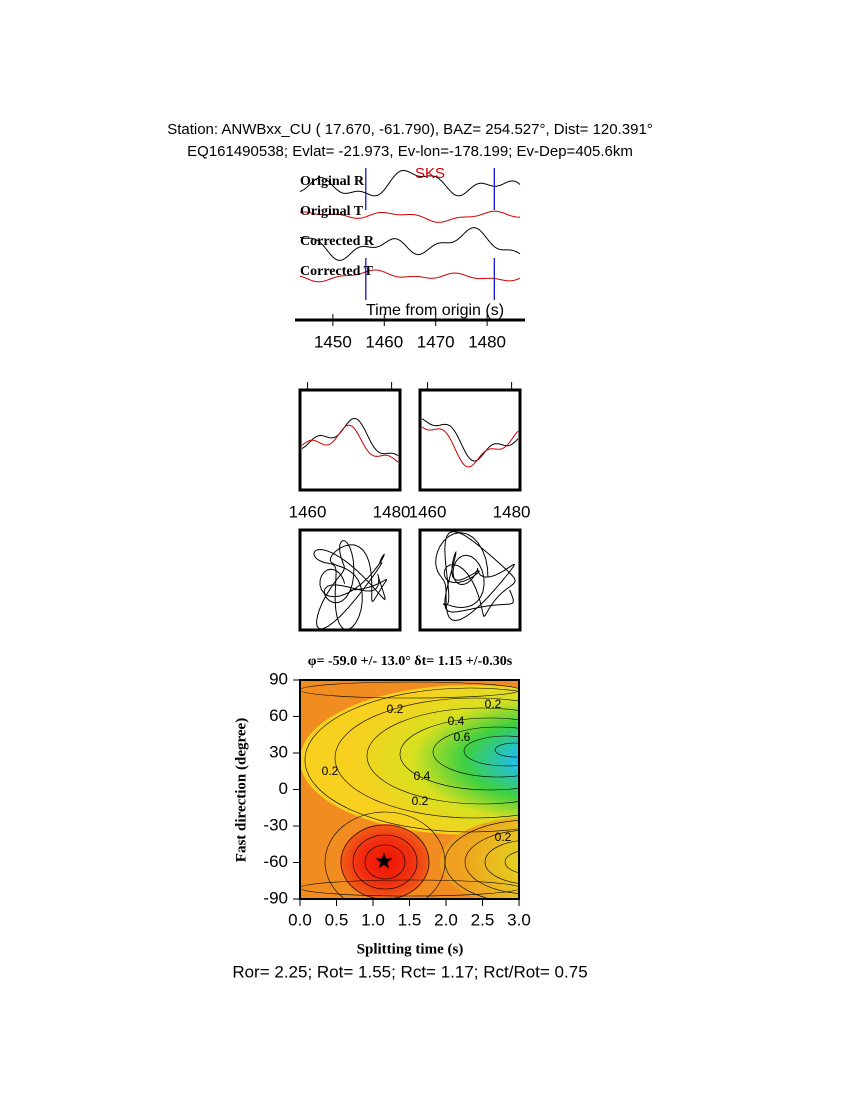  Describe the element at coordinates (410, 949) in the screenshot. I see `axis-title: Splitting time (s)` at that location.